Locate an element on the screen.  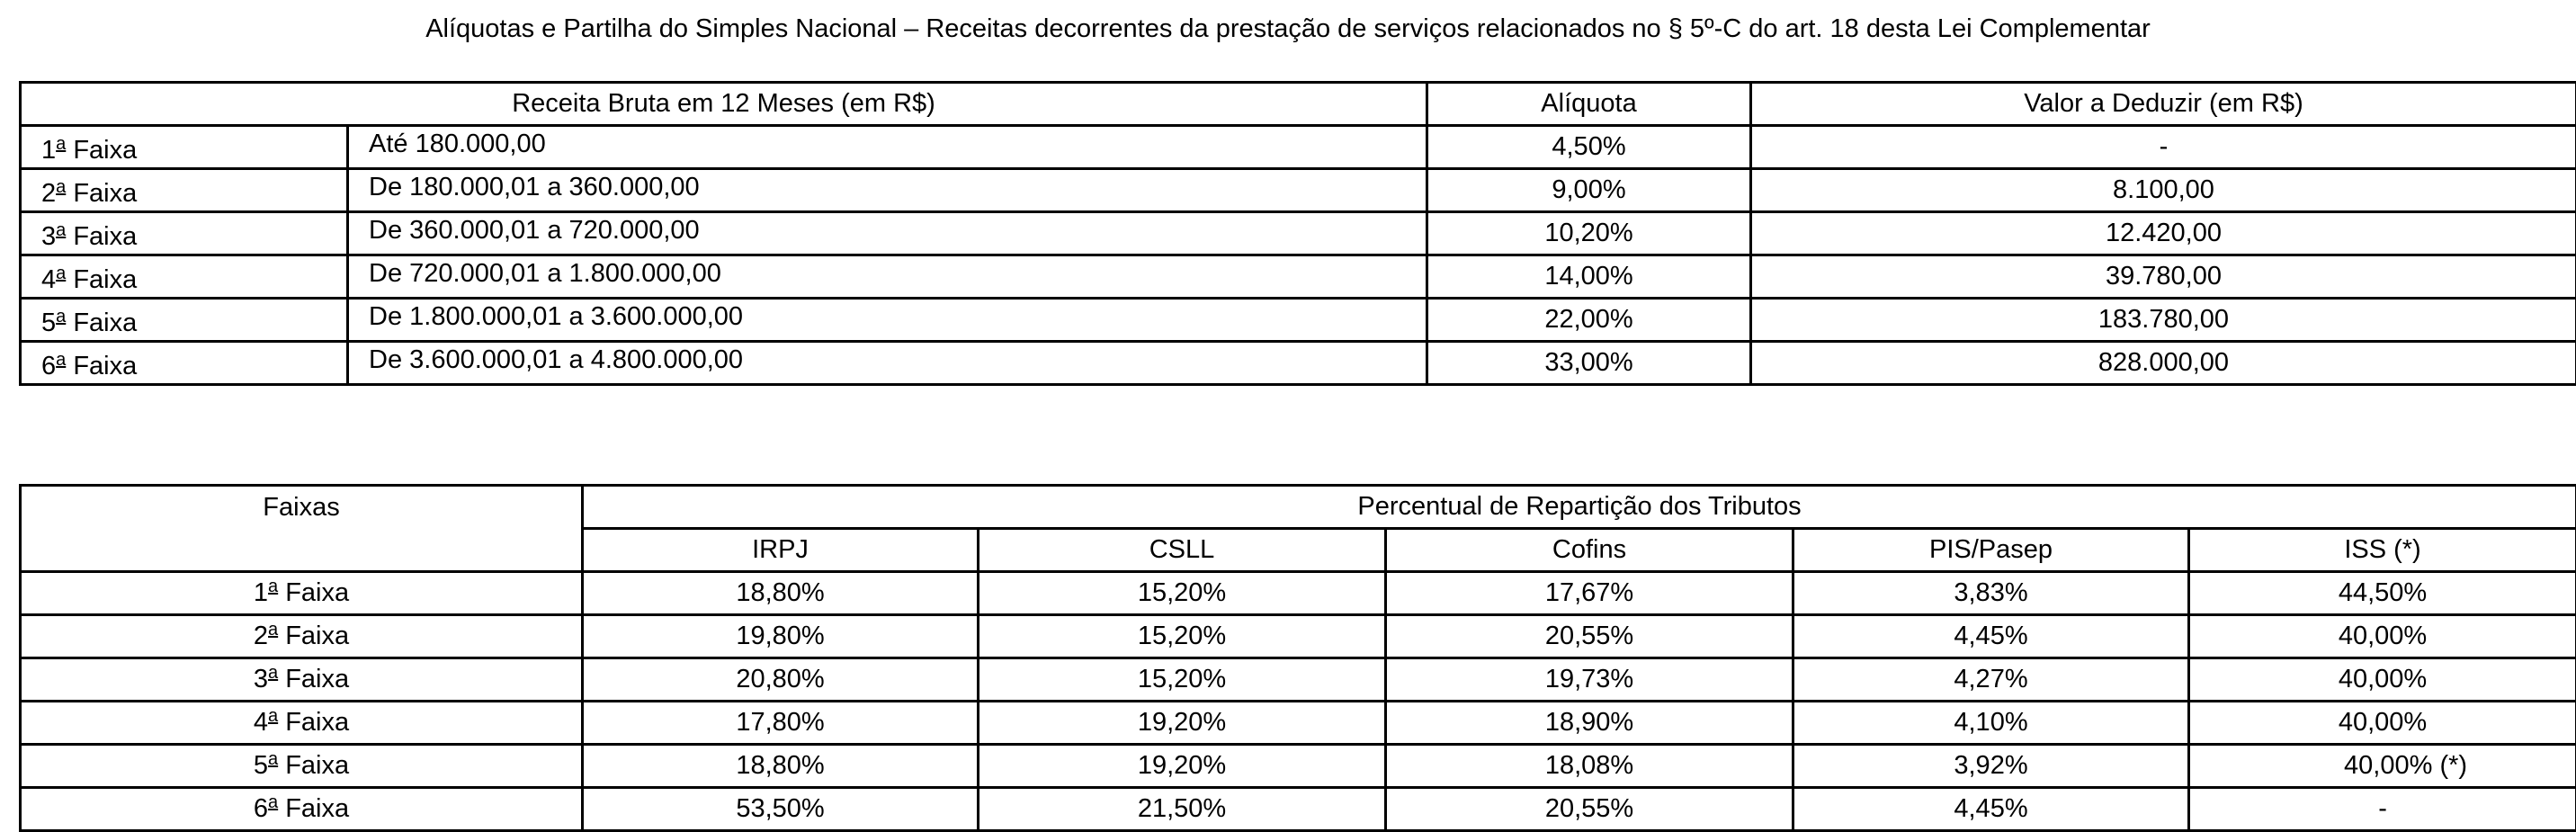
pis-pasep-value: 4,27% is located at coordinates (1991, 680).